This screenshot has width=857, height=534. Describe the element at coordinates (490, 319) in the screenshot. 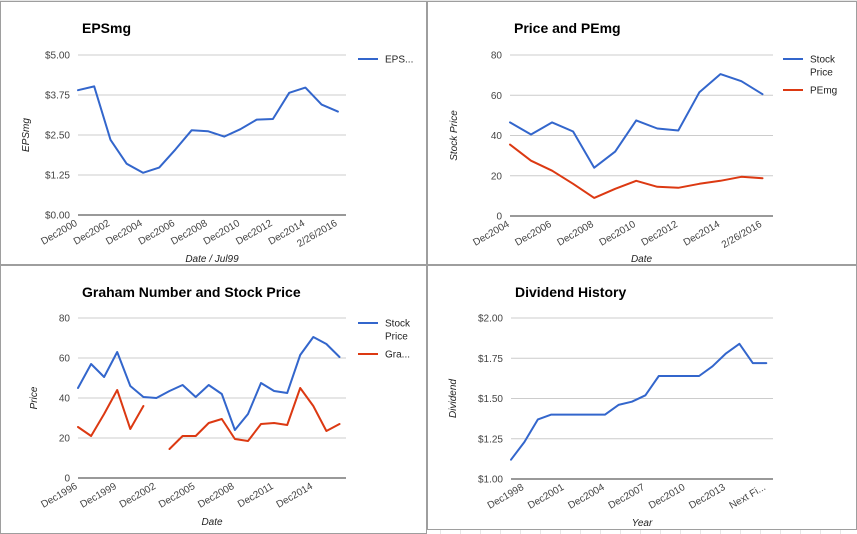

I see `dividend-y-tick-label: $2.00` at that location.